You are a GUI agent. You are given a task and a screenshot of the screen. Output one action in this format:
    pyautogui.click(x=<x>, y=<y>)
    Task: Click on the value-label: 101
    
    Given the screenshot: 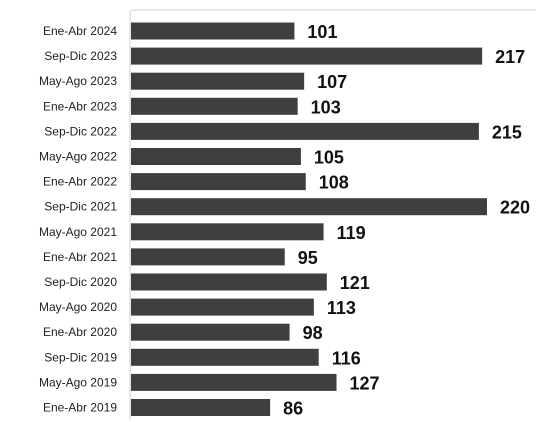 What is the action you would take?
    pyautogui.click(x=322, y=32)
    